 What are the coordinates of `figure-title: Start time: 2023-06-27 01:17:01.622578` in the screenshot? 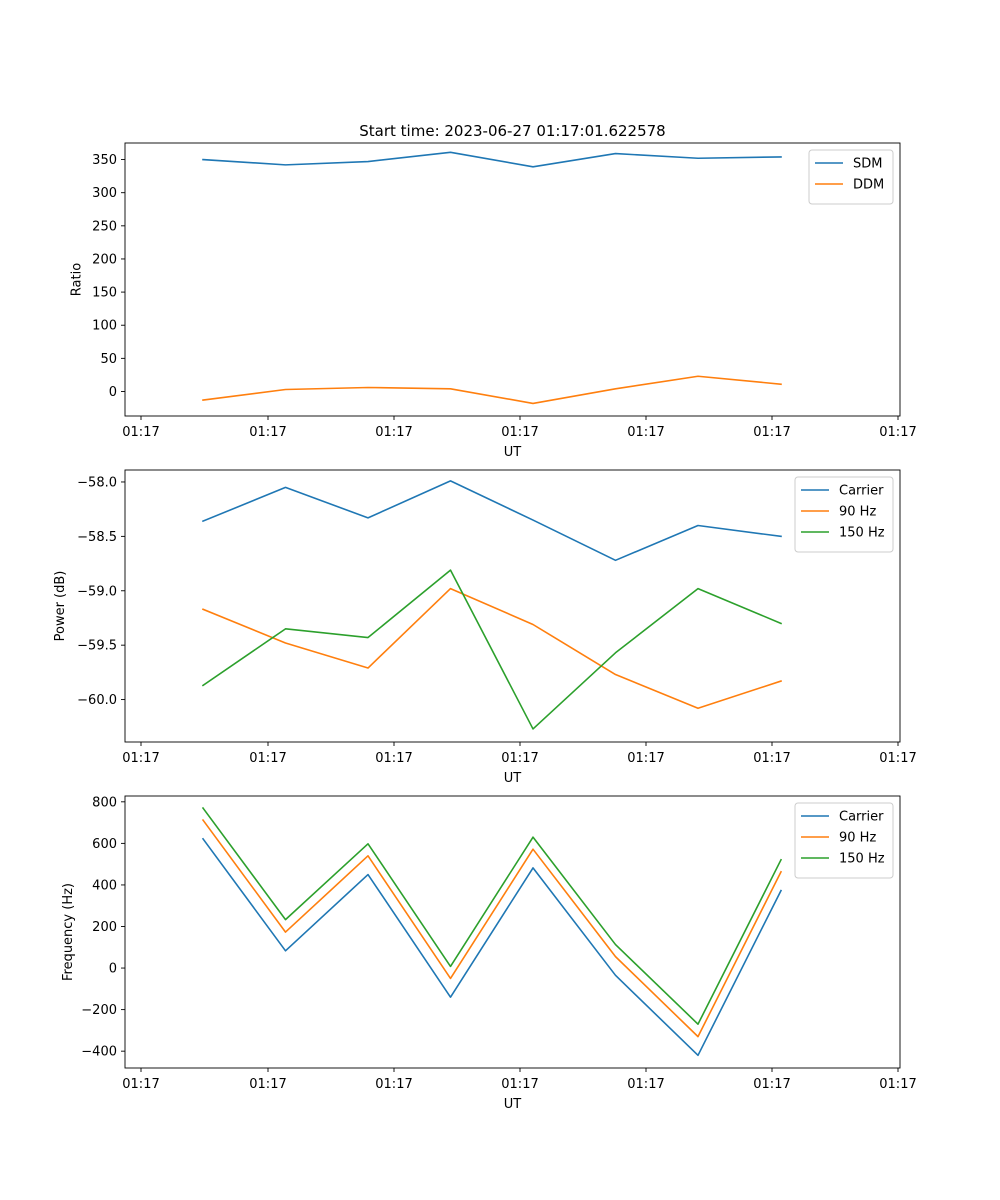 It's located at (512, 131).